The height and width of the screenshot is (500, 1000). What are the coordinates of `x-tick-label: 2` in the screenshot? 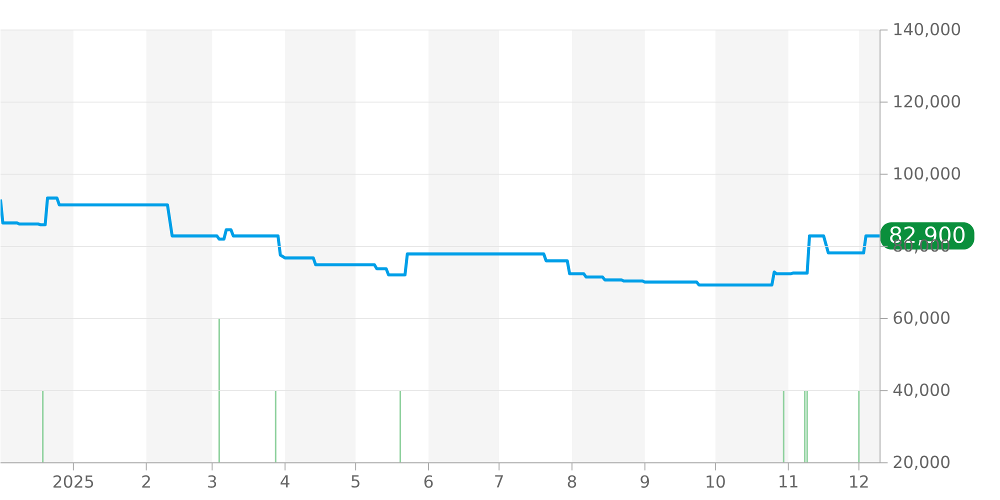 It's located at (146, 481).